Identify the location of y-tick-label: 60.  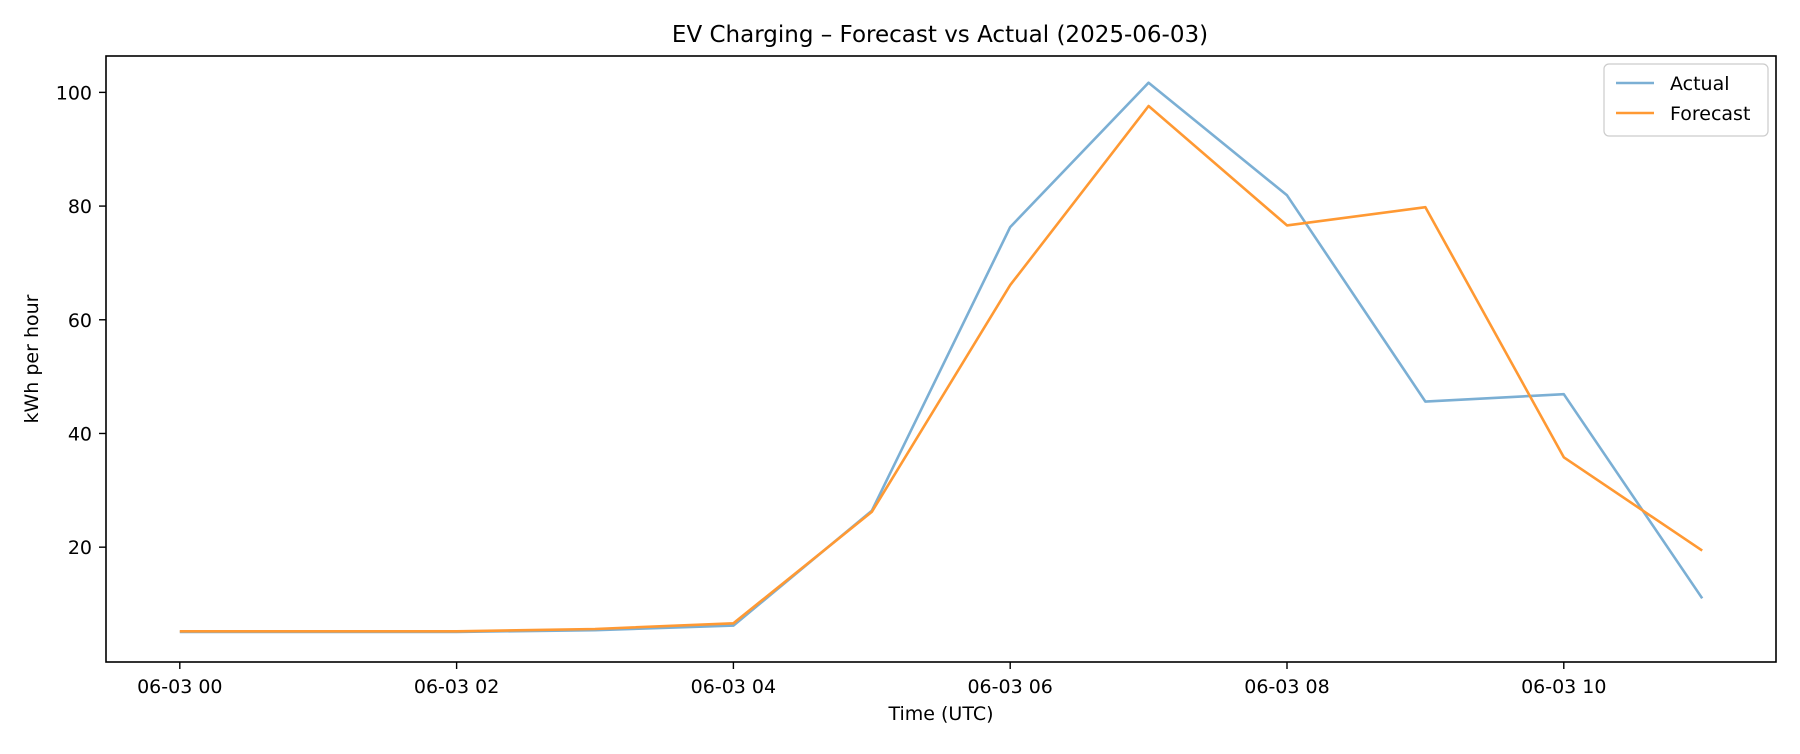
(80, 321).